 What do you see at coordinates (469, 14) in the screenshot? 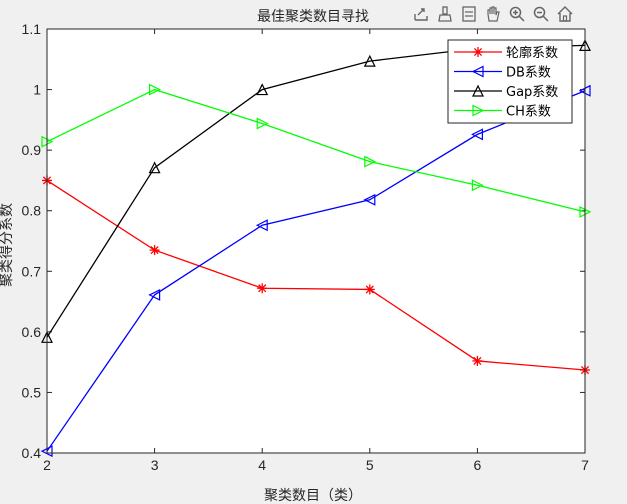
I see `datatip-icon` at bounding box center [469, 14].